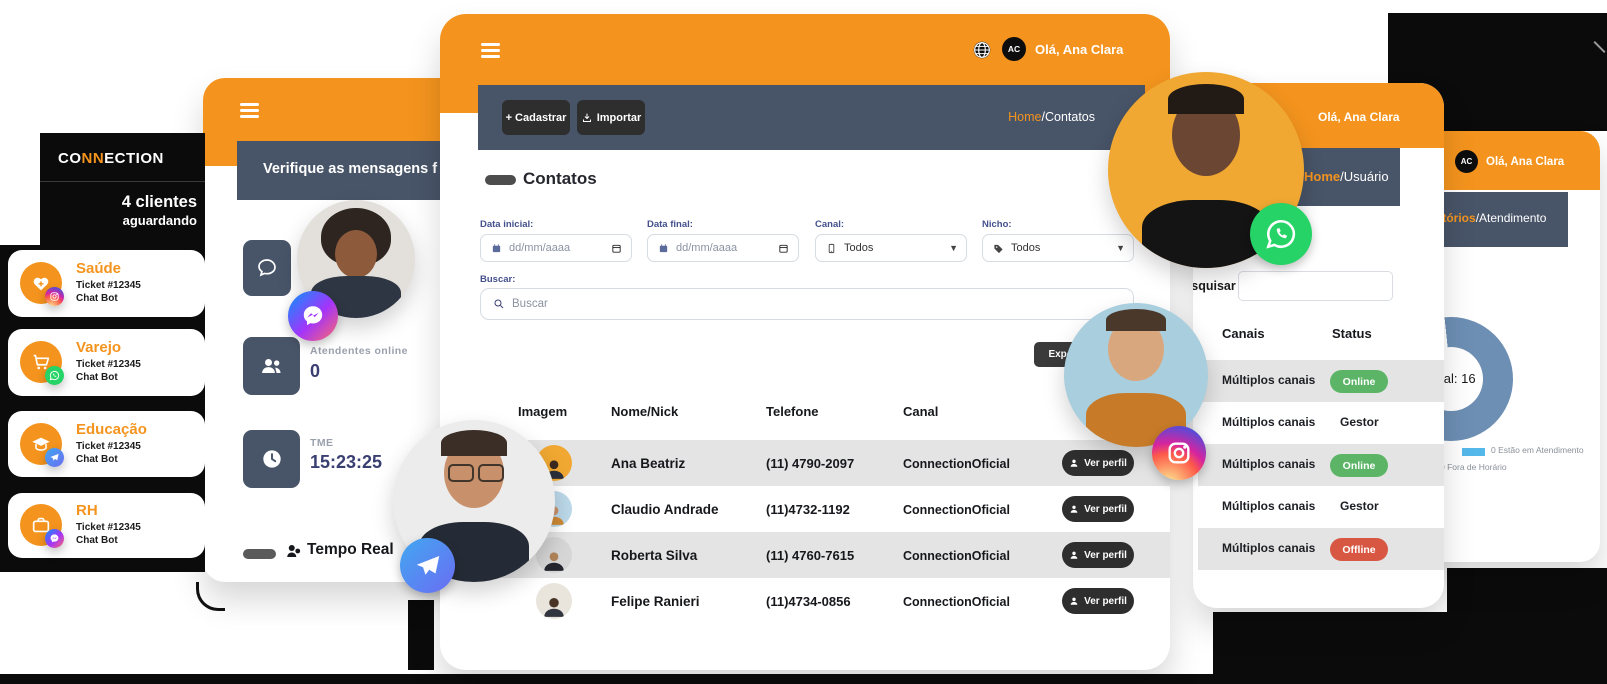 The height and width of the screenshot is (684, 1607). I want to click on legend-atendimento: 0 Estão em Atendimento, so click(1537, 450).